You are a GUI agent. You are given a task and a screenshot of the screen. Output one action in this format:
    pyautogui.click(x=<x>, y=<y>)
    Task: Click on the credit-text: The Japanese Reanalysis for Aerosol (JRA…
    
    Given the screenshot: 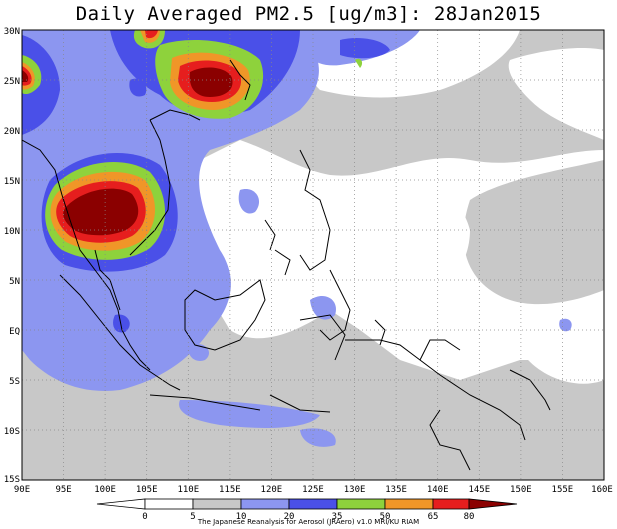 What is the action you would take?
    pyautogui.click(x=308, y=522)
    